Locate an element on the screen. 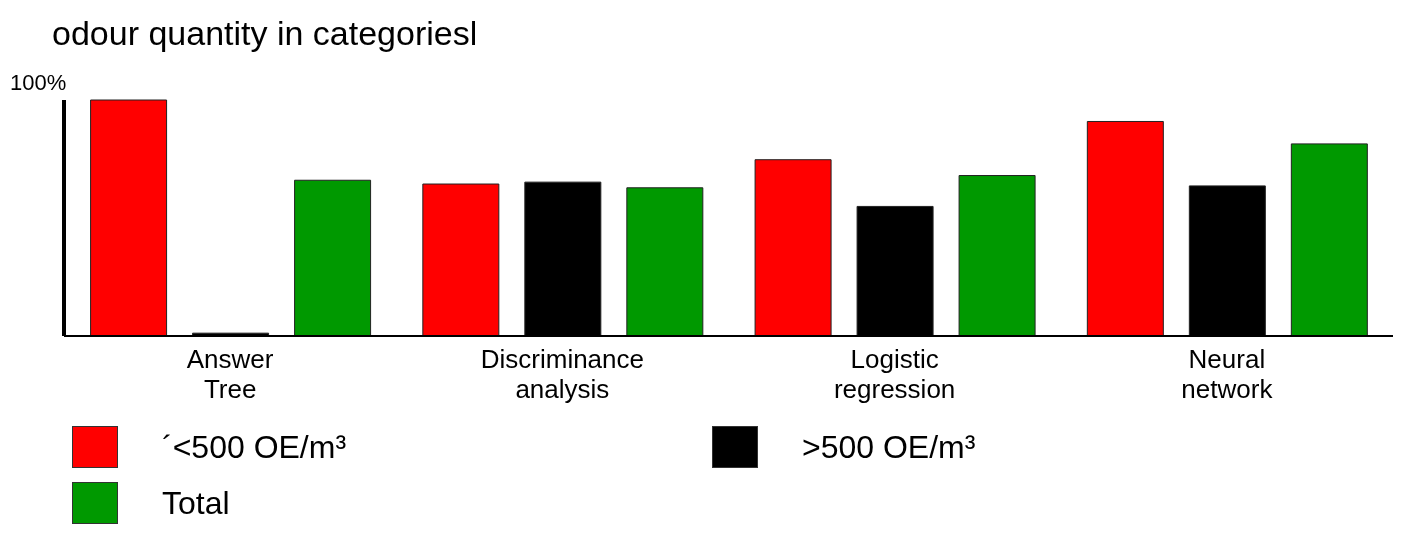 This screenshot has height=551, width=1401. x-tick-label: Neural network is located at coordinates (1227, 374).